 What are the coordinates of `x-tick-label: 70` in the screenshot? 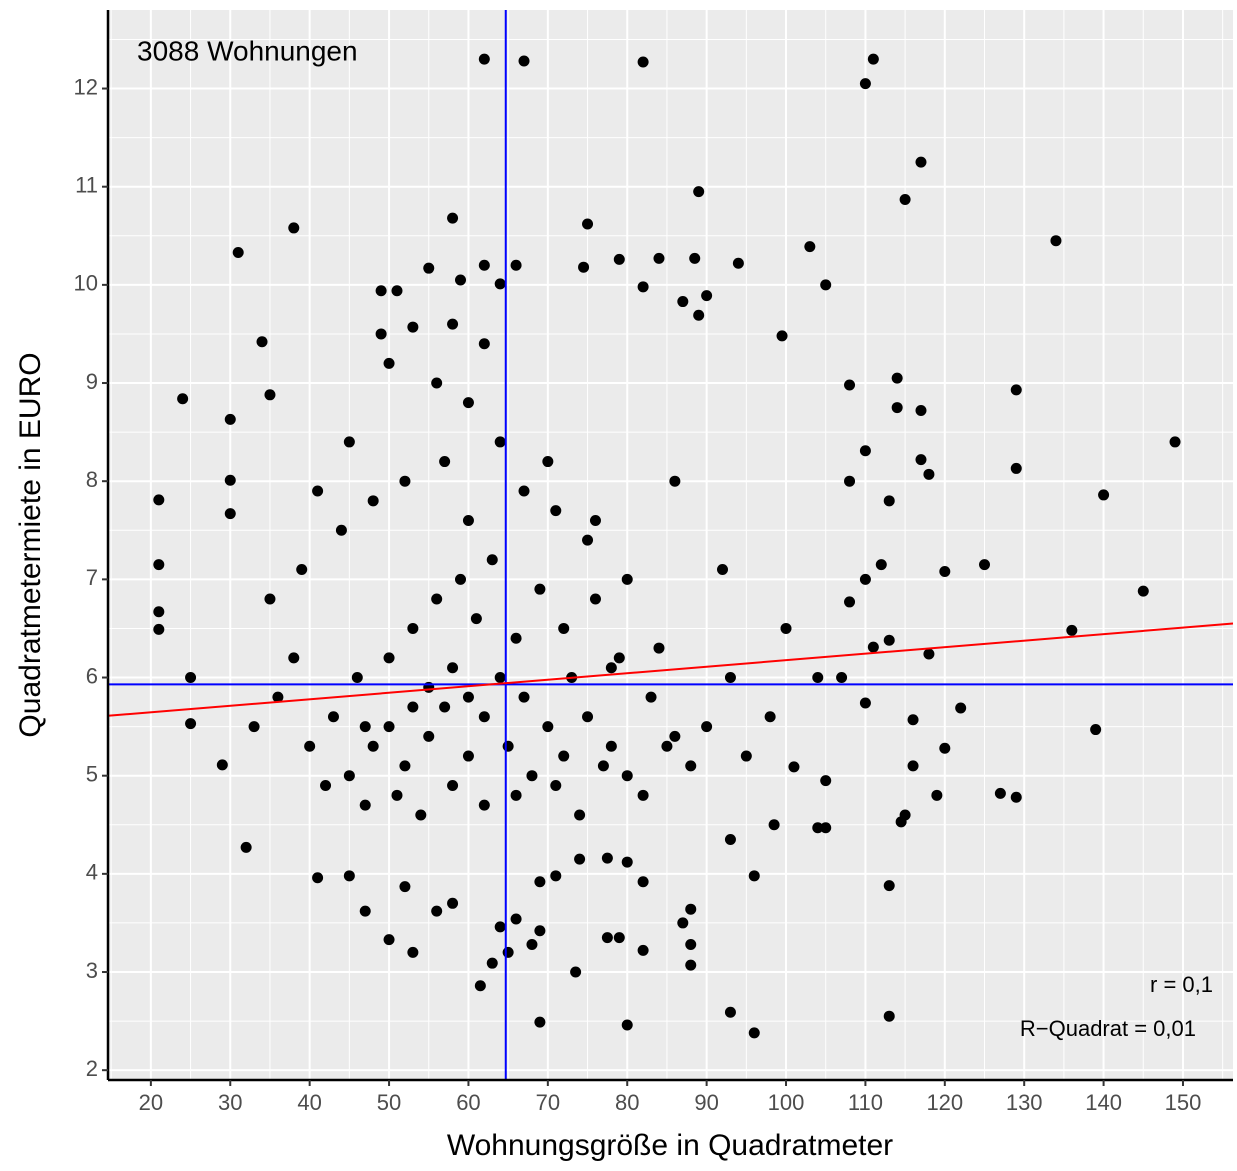 It's located at (548, 1102).